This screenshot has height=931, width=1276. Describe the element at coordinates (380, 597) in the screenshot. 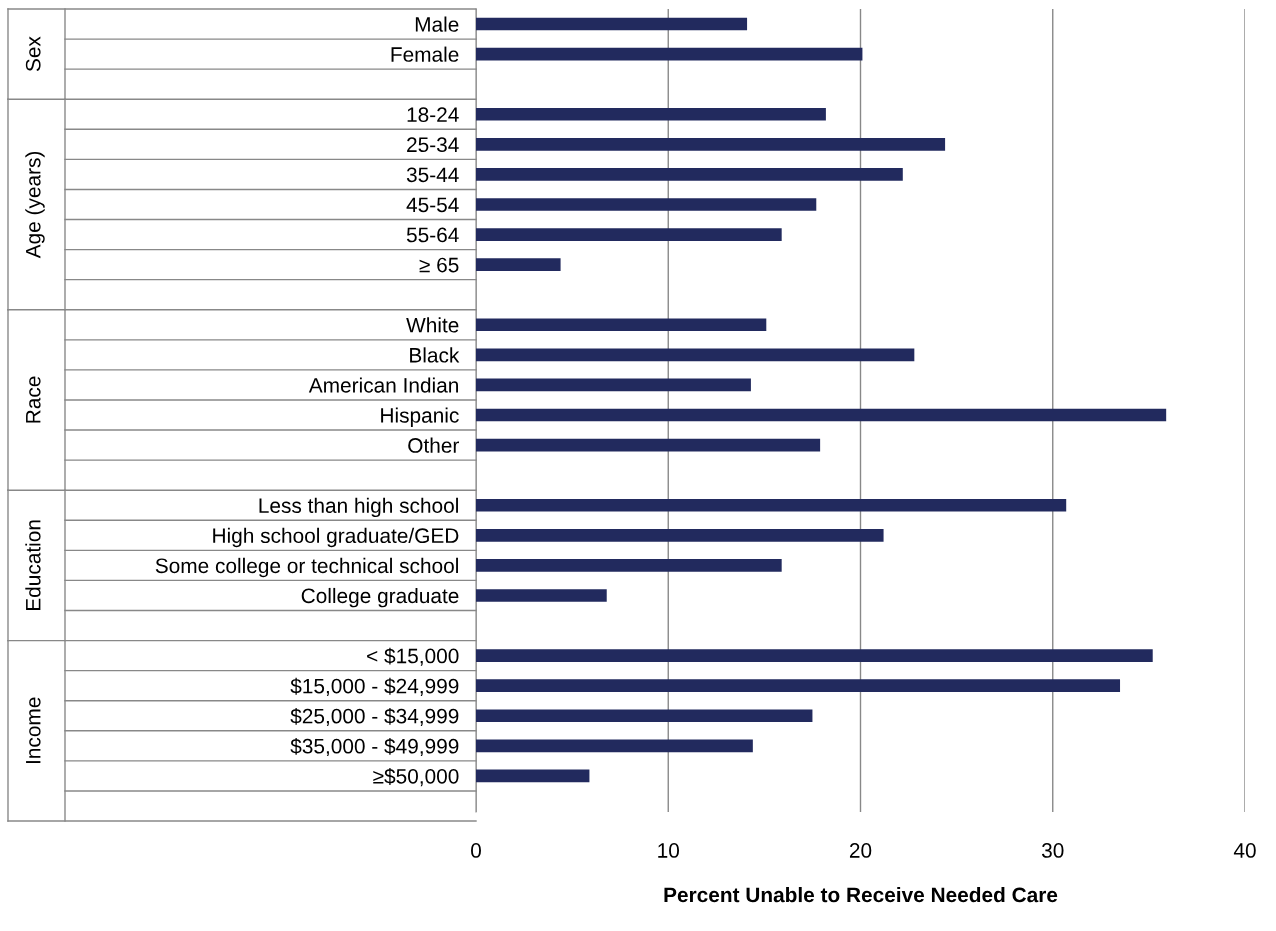

I see `y-tick-label: College graduate` at that location.